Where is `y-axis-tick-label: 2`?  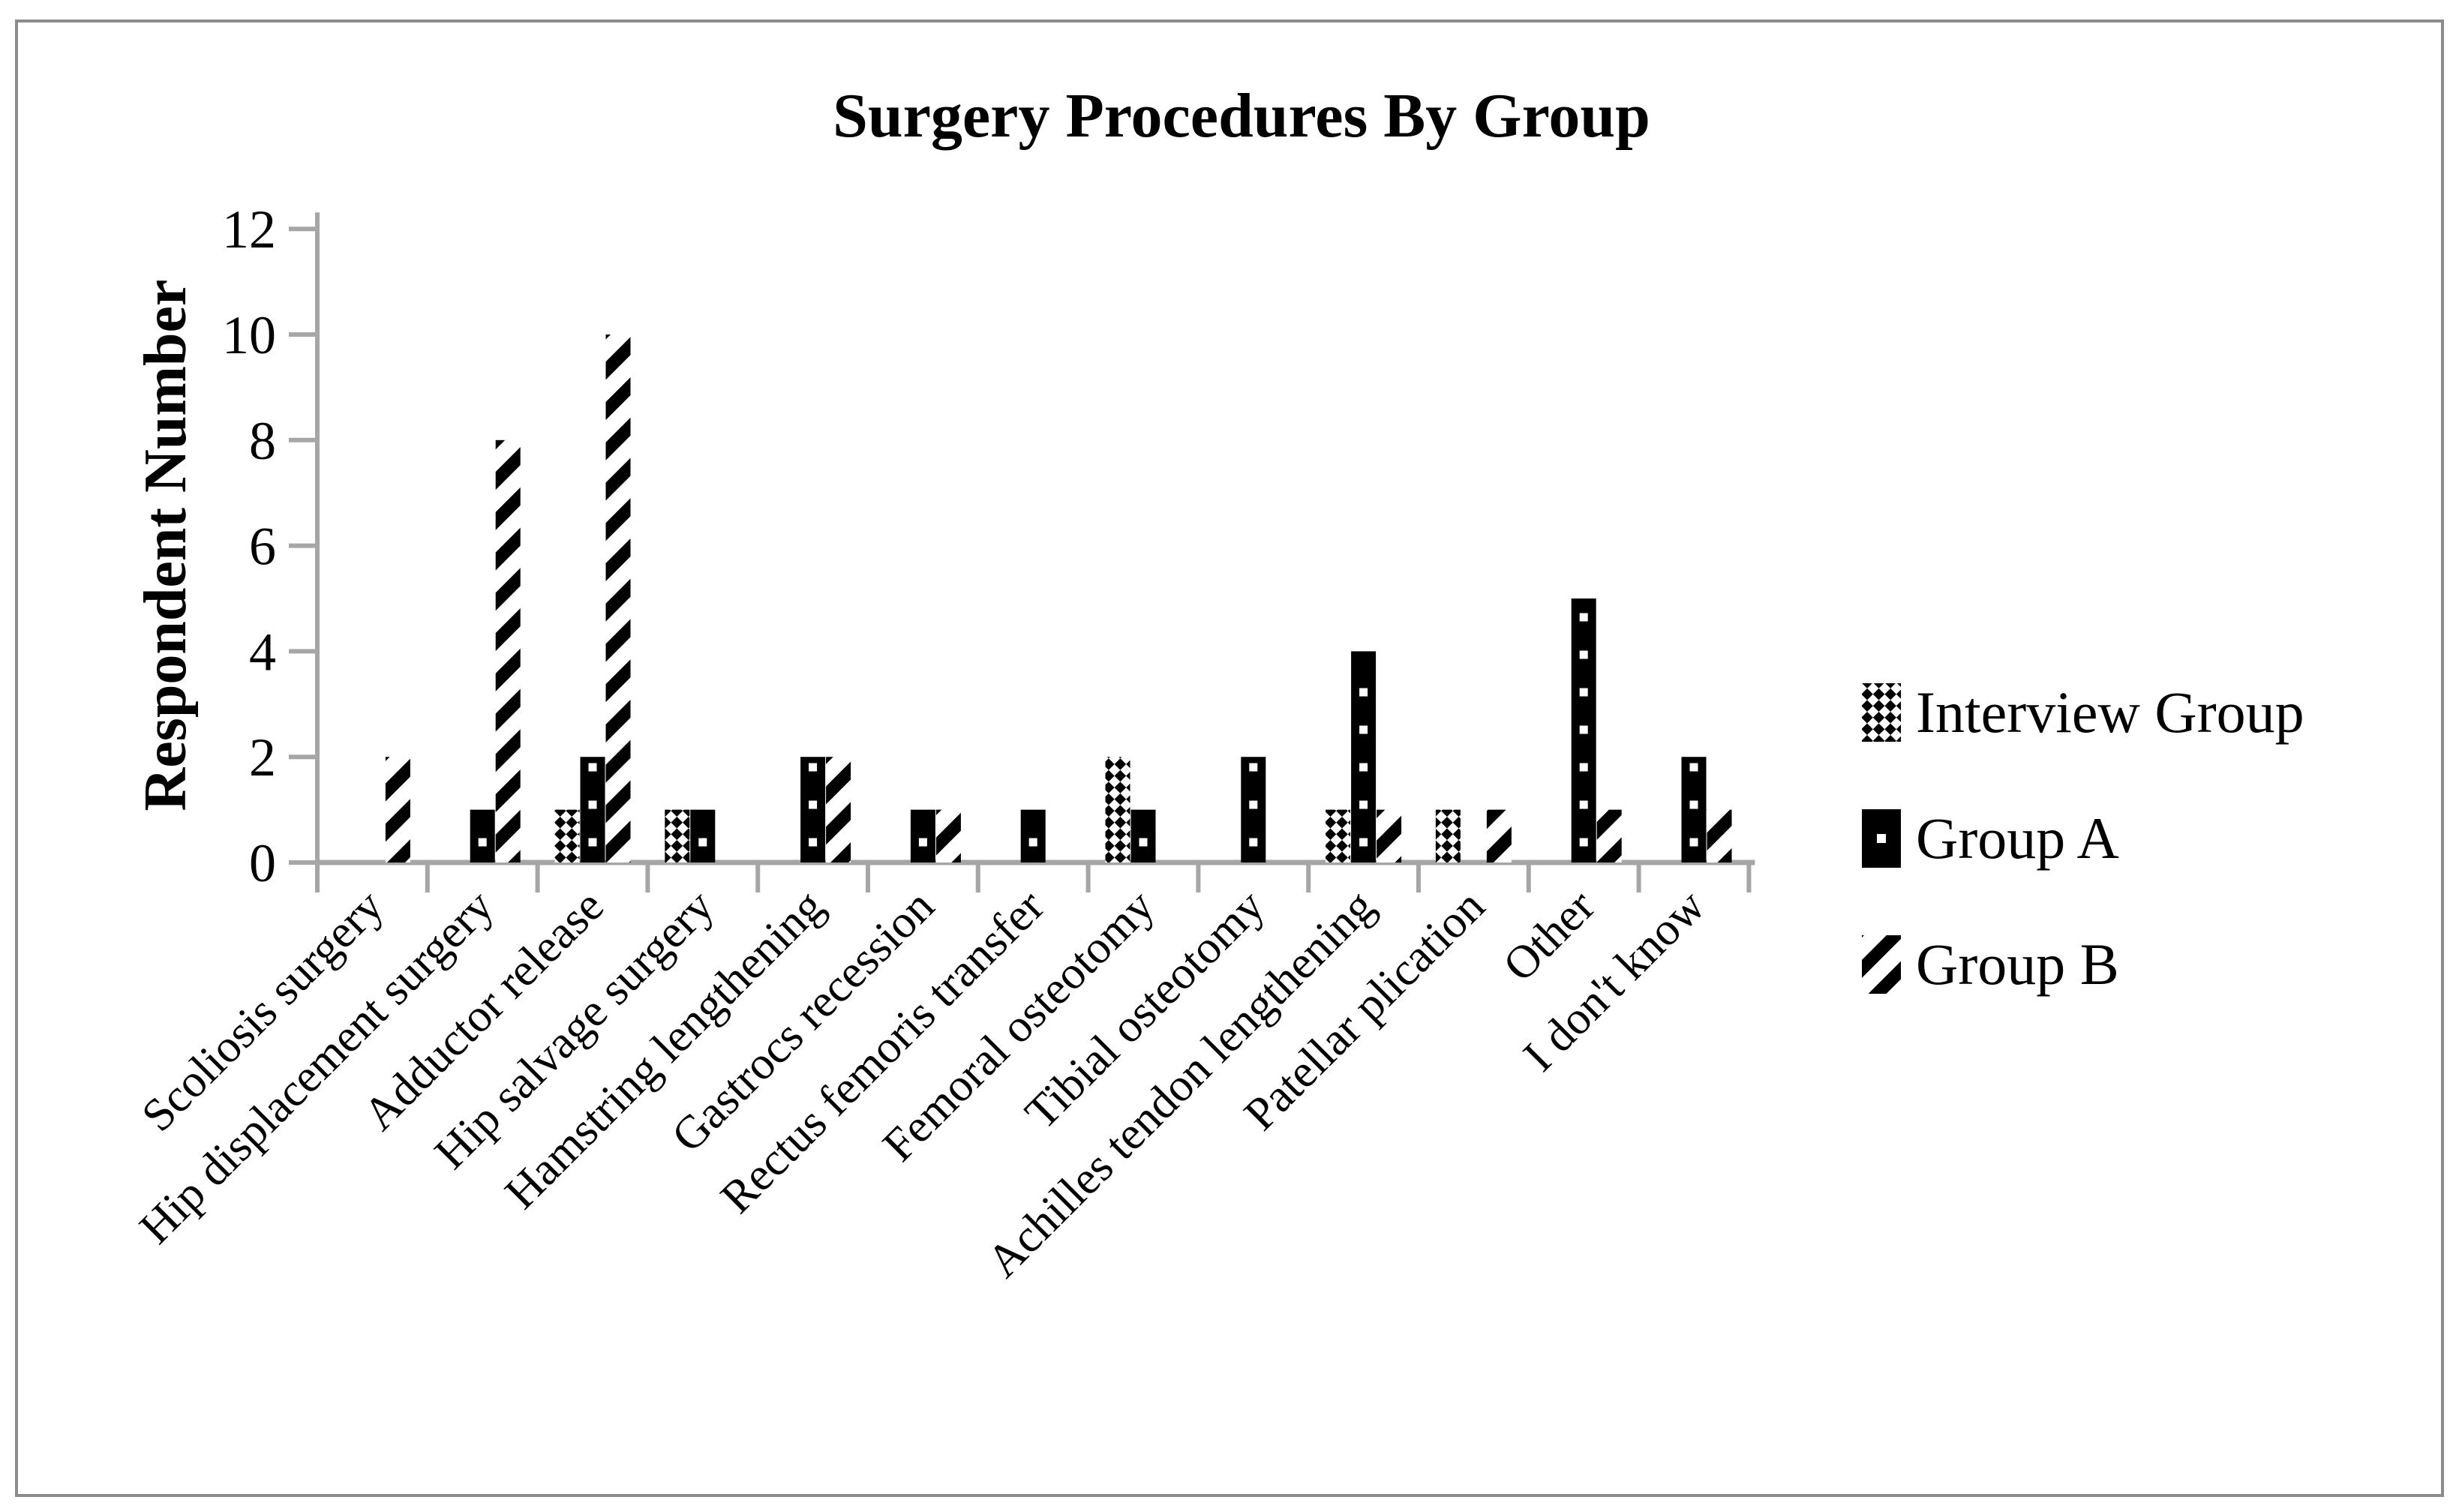 y-axis-tick-label: 2 is located at coordinates (263, 758).